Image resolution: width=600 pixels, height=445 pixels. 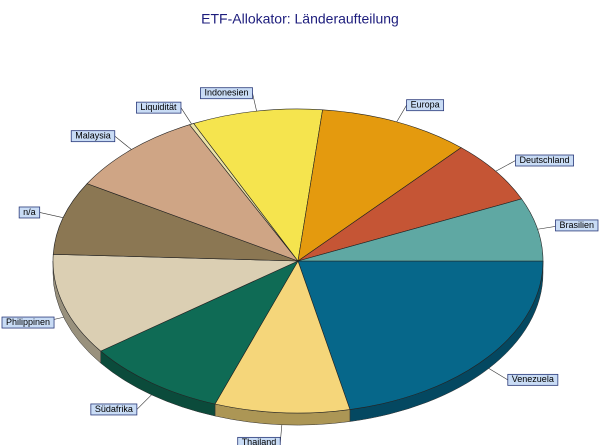 I want to click on slice-label: Venezuela, so click(x=533, y=379).